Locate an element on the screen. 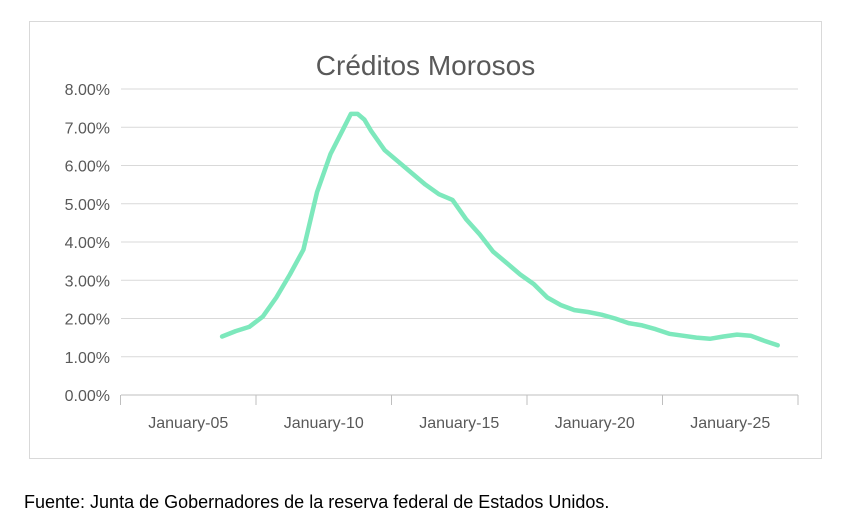 This screenshot has height=528, width=860. x-tick-label: January-20 is located at coordinates (595, 423).